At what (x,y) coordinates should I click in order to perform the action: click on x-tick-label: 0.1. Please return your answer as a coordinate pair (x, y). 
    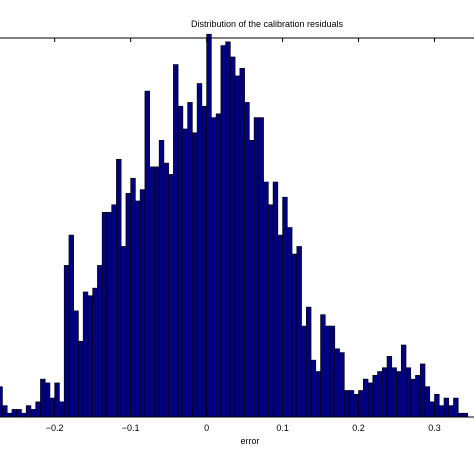
    Looking at the image, I should click on (282, 428).